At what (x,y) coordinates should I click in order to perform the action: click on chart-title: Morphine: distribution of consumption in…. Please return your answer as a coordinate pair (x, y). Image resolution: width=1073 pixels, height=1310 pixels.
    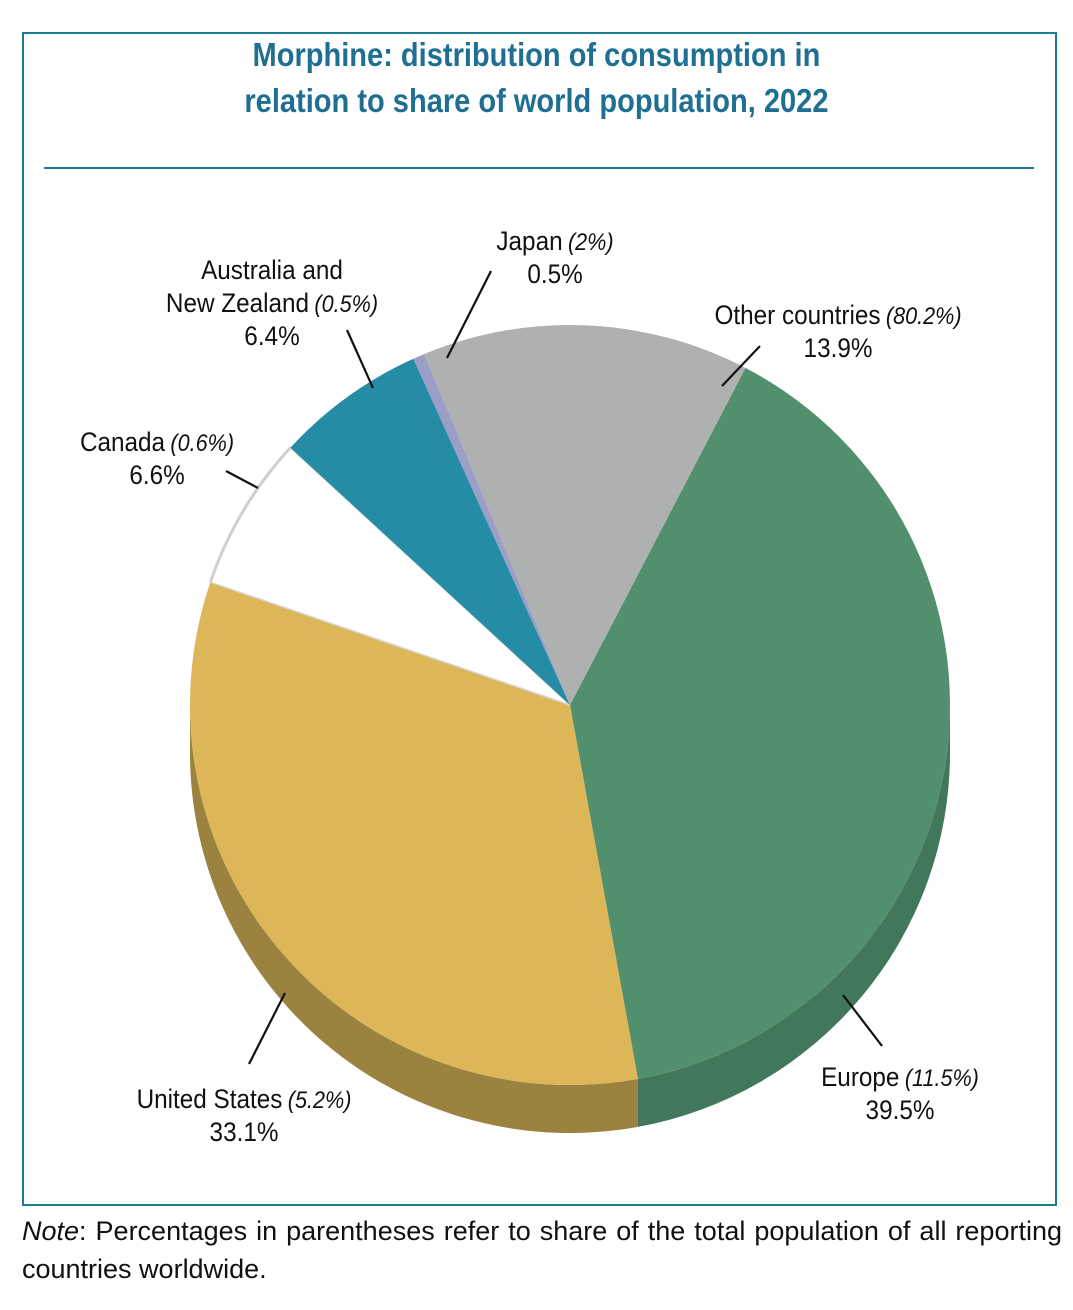
    Looking at the image, I should click on (536, 78).